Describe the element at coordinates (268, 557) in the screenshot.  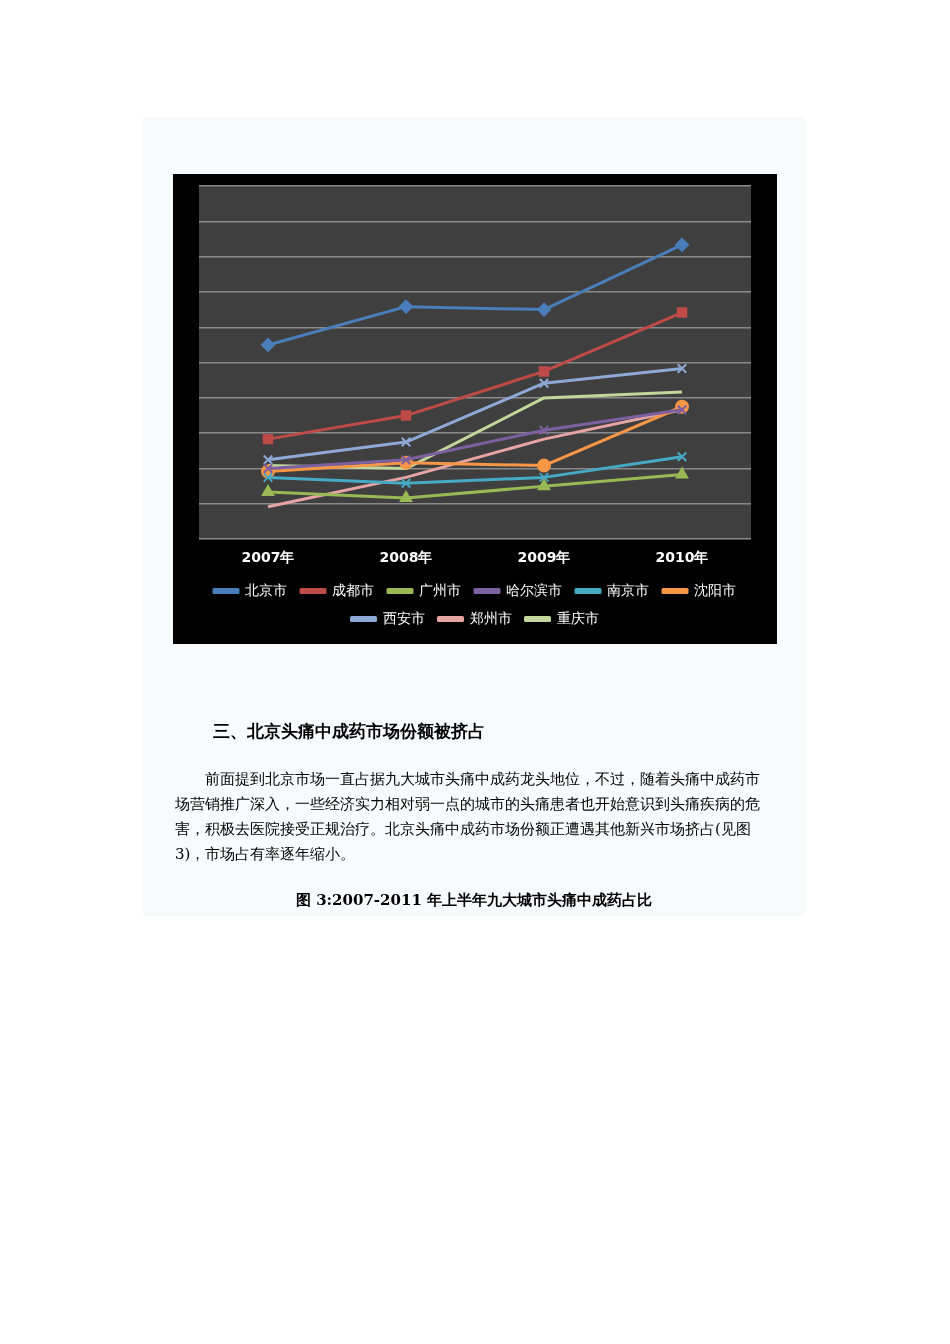
I see `x-tick-label: 2007年` at that location.